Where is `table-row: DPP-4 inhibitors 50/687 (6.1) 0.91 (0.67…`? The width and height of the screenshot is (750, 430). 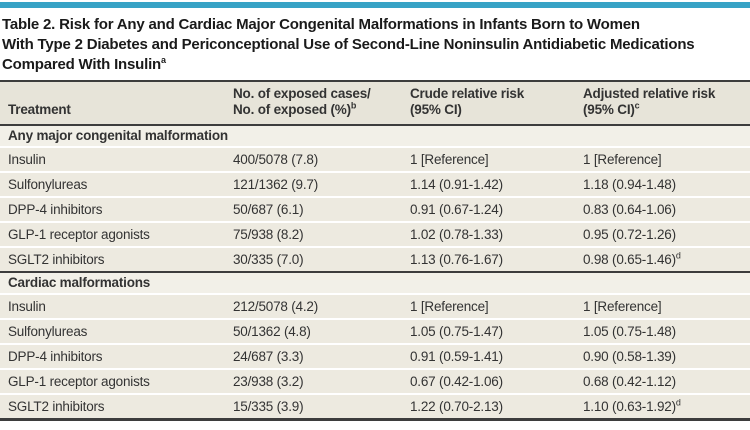 table-row: DPP-4 inhibitors 50/687 (6.1) 0.91 (0.67… is located at coordinates (375, 210).